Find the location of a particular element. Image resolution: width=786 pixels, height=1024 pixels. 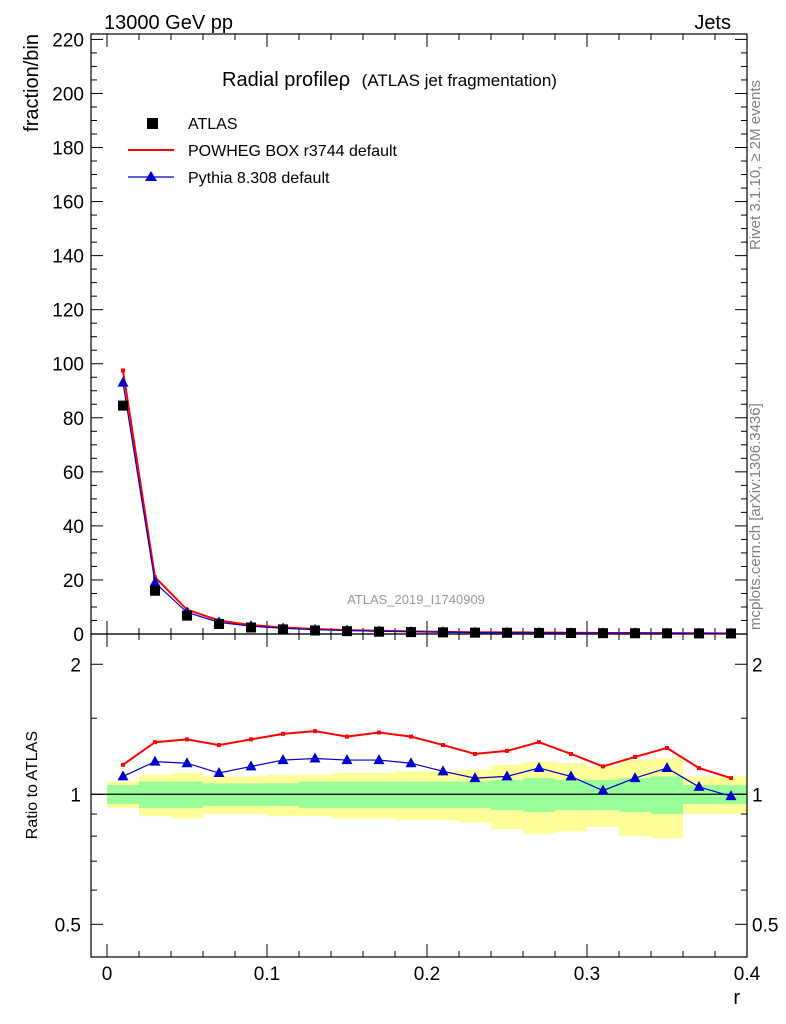

ratio-line-pythia is located at coordinates (427, 777).